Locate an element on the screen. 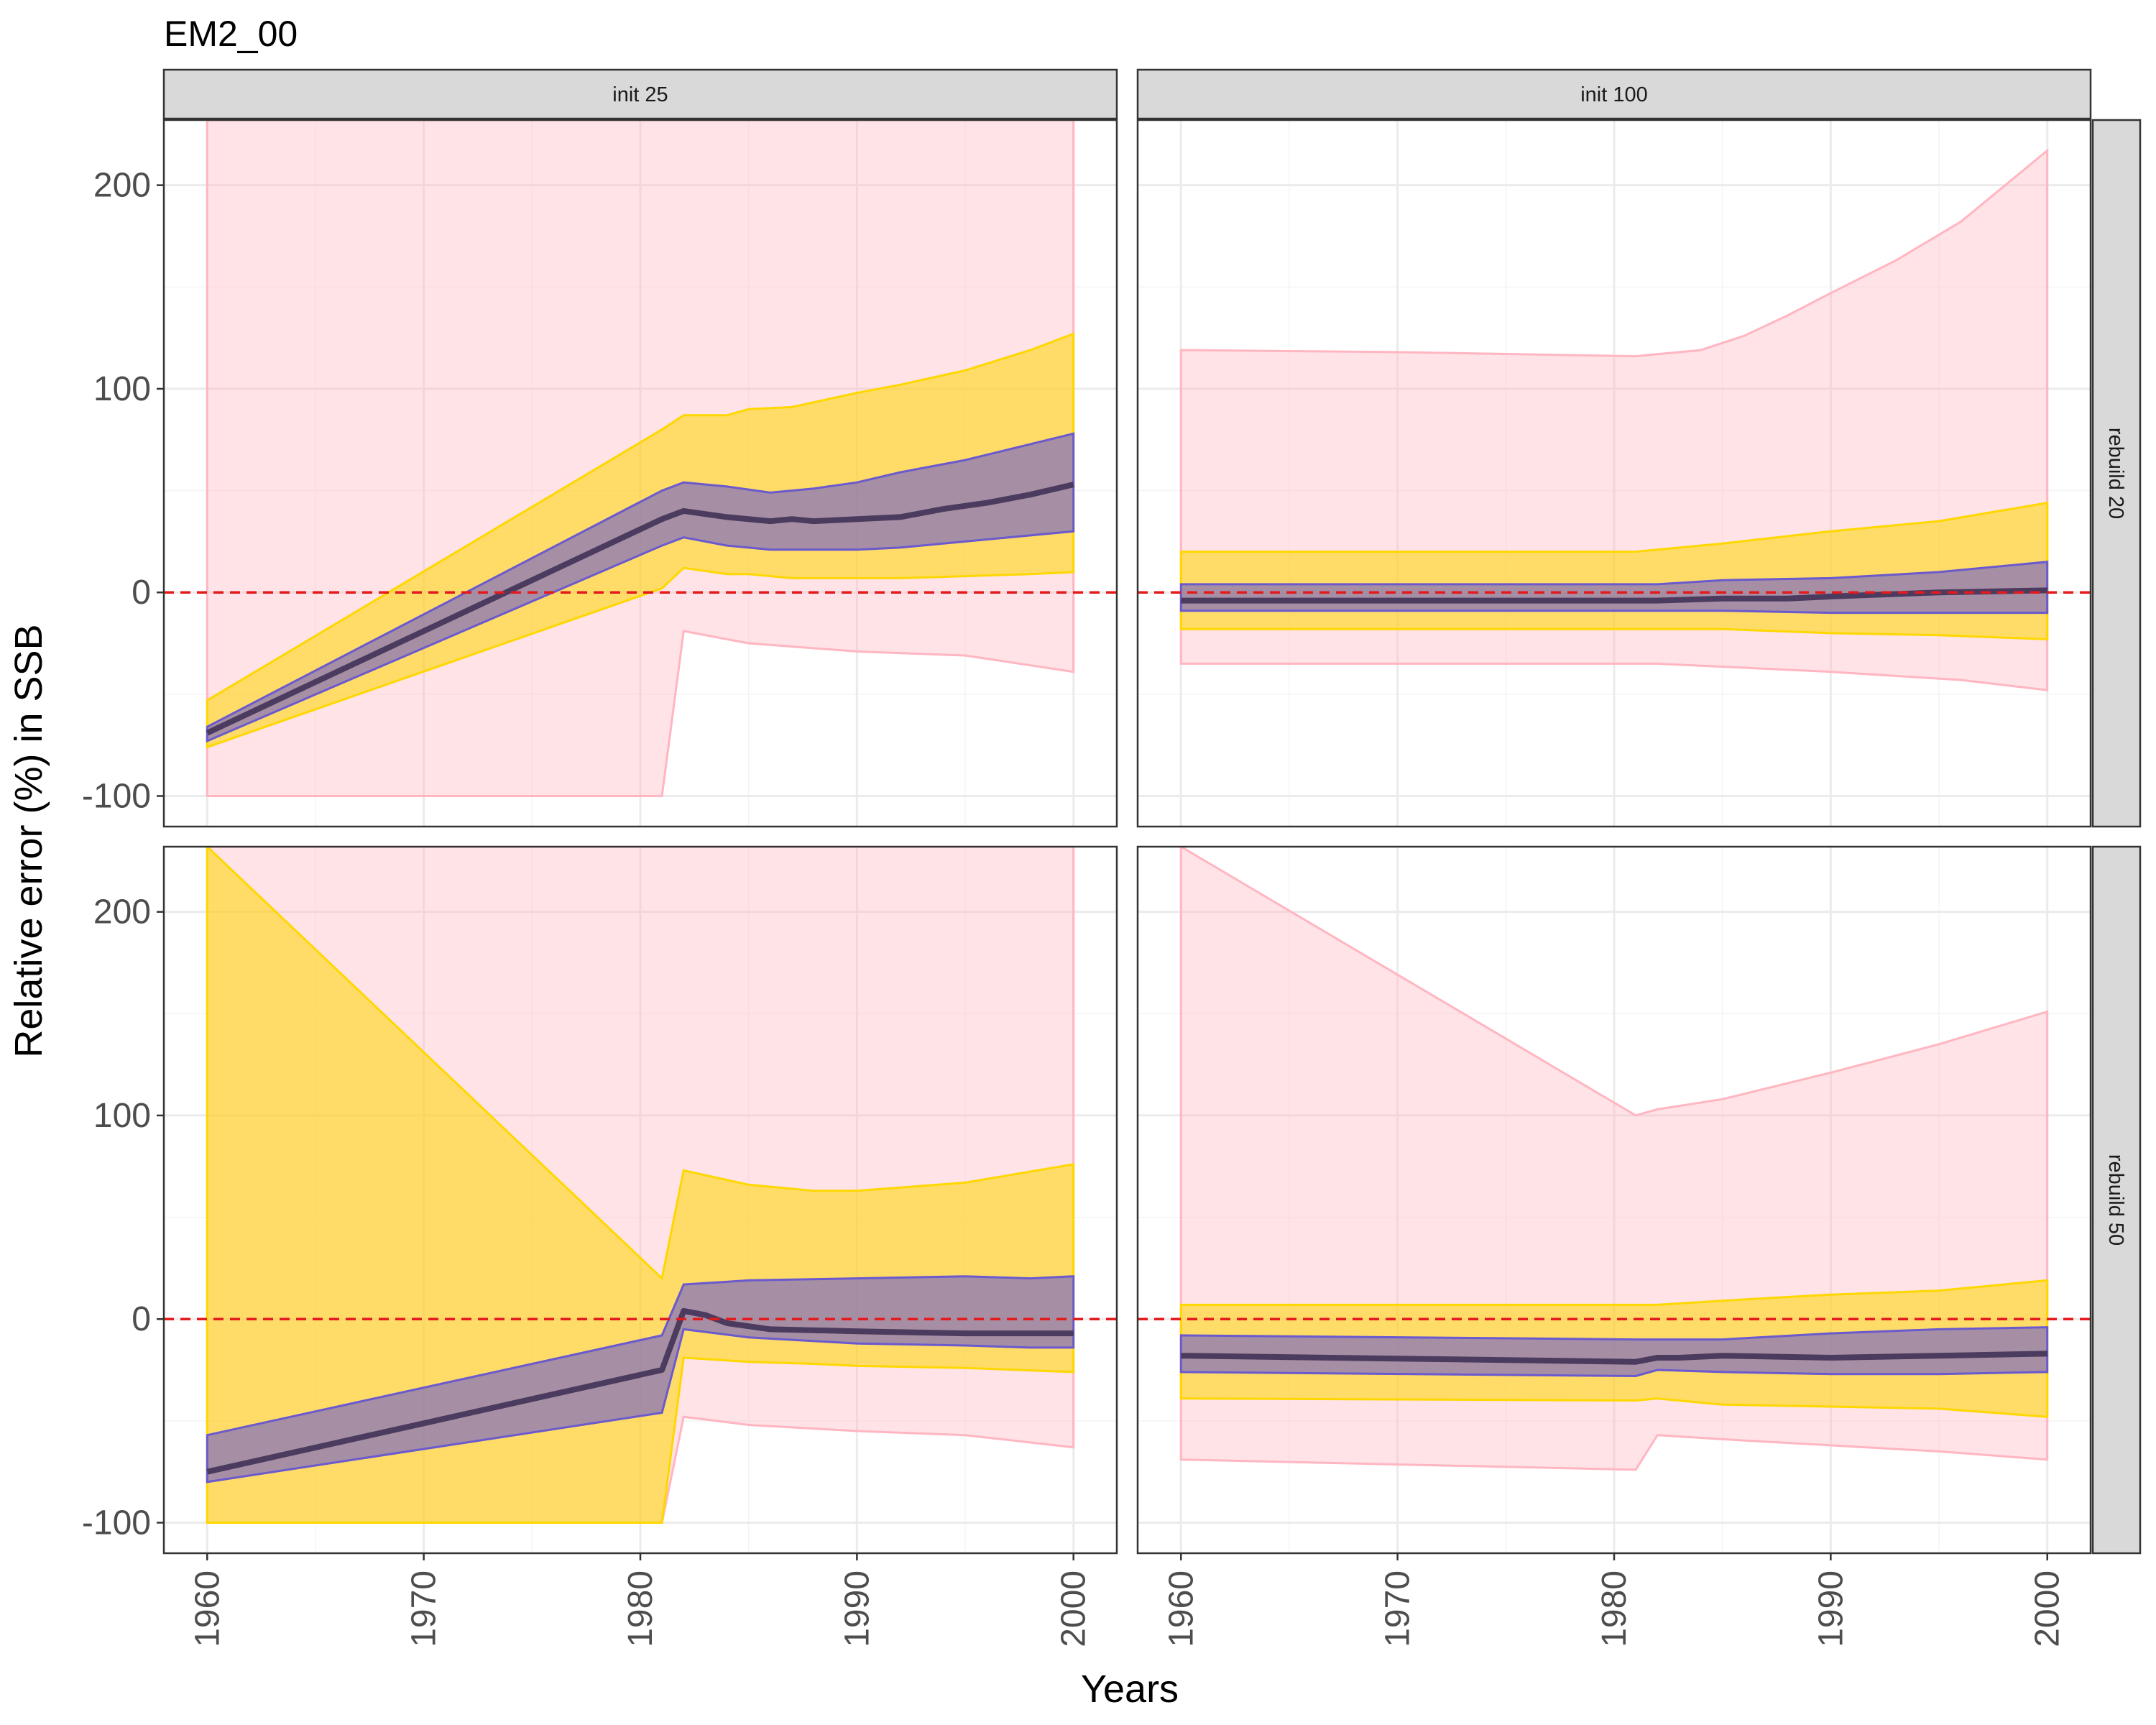 The width and height of the screenshot is (2156, 1725). row-strip-label: rebuild 50 is located at coordinates (2115, 1200).